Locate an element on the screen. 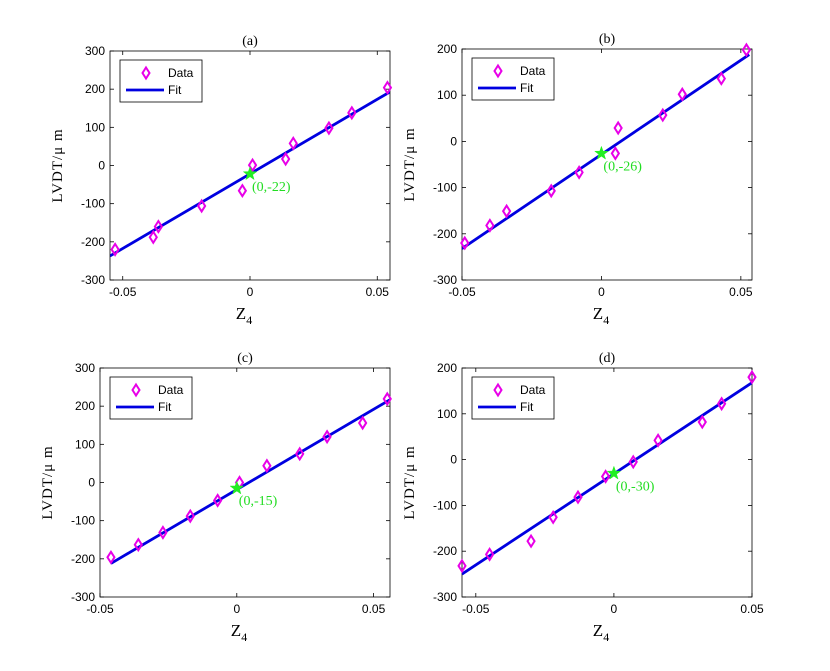 Image resolution: width=830 pixels, height=671 pixels. intercept-annotation: (0,-22) is located at coordinates (271, 187).